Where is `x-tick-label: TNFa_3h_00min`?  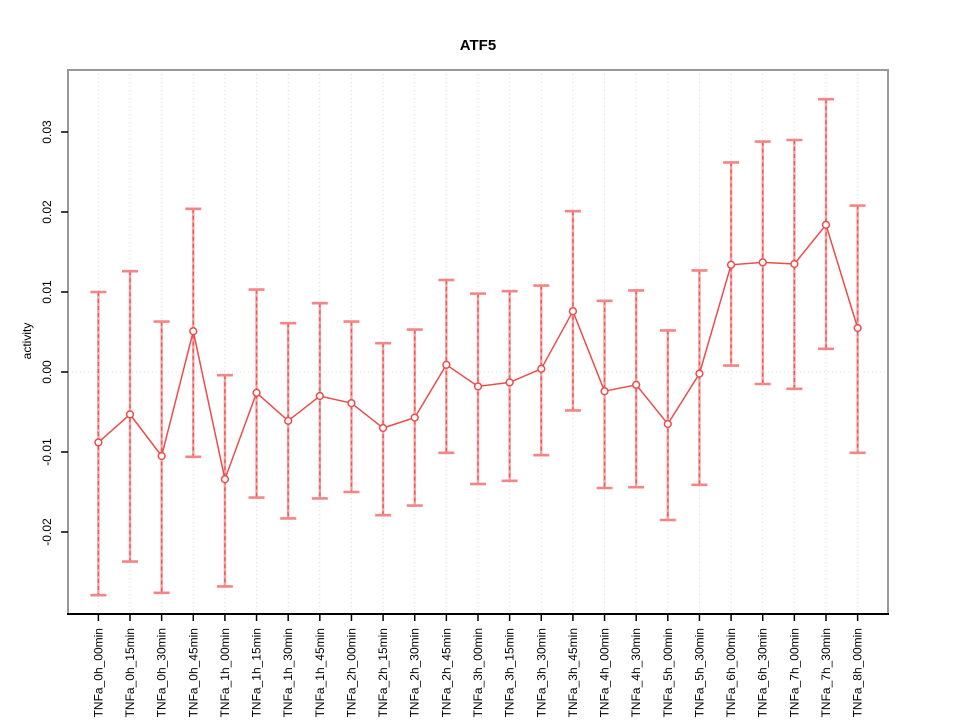 x-tick-label: TNFa_3h_00min is located at coordinates (478, 672).